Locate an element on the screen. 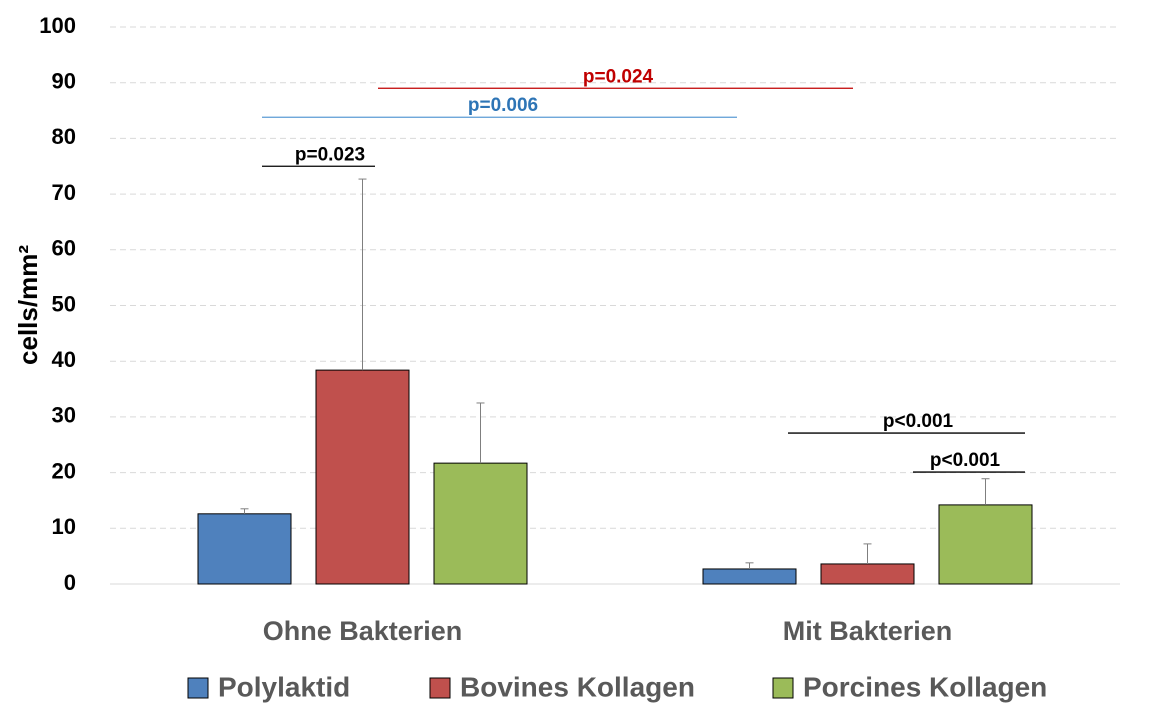 Image resolution: width=1164 pixels, height=708 pixels. y-tick-label: 70 is located at coordinates (64, 192).